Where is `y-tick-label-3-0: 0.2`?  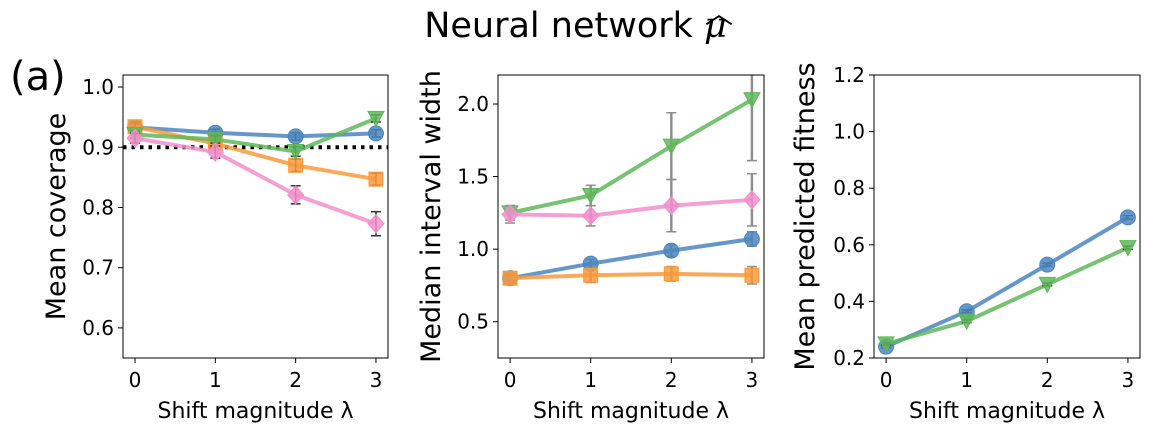
y-tick-label-3-0: 0.2 is located at coordinates (849, 358).